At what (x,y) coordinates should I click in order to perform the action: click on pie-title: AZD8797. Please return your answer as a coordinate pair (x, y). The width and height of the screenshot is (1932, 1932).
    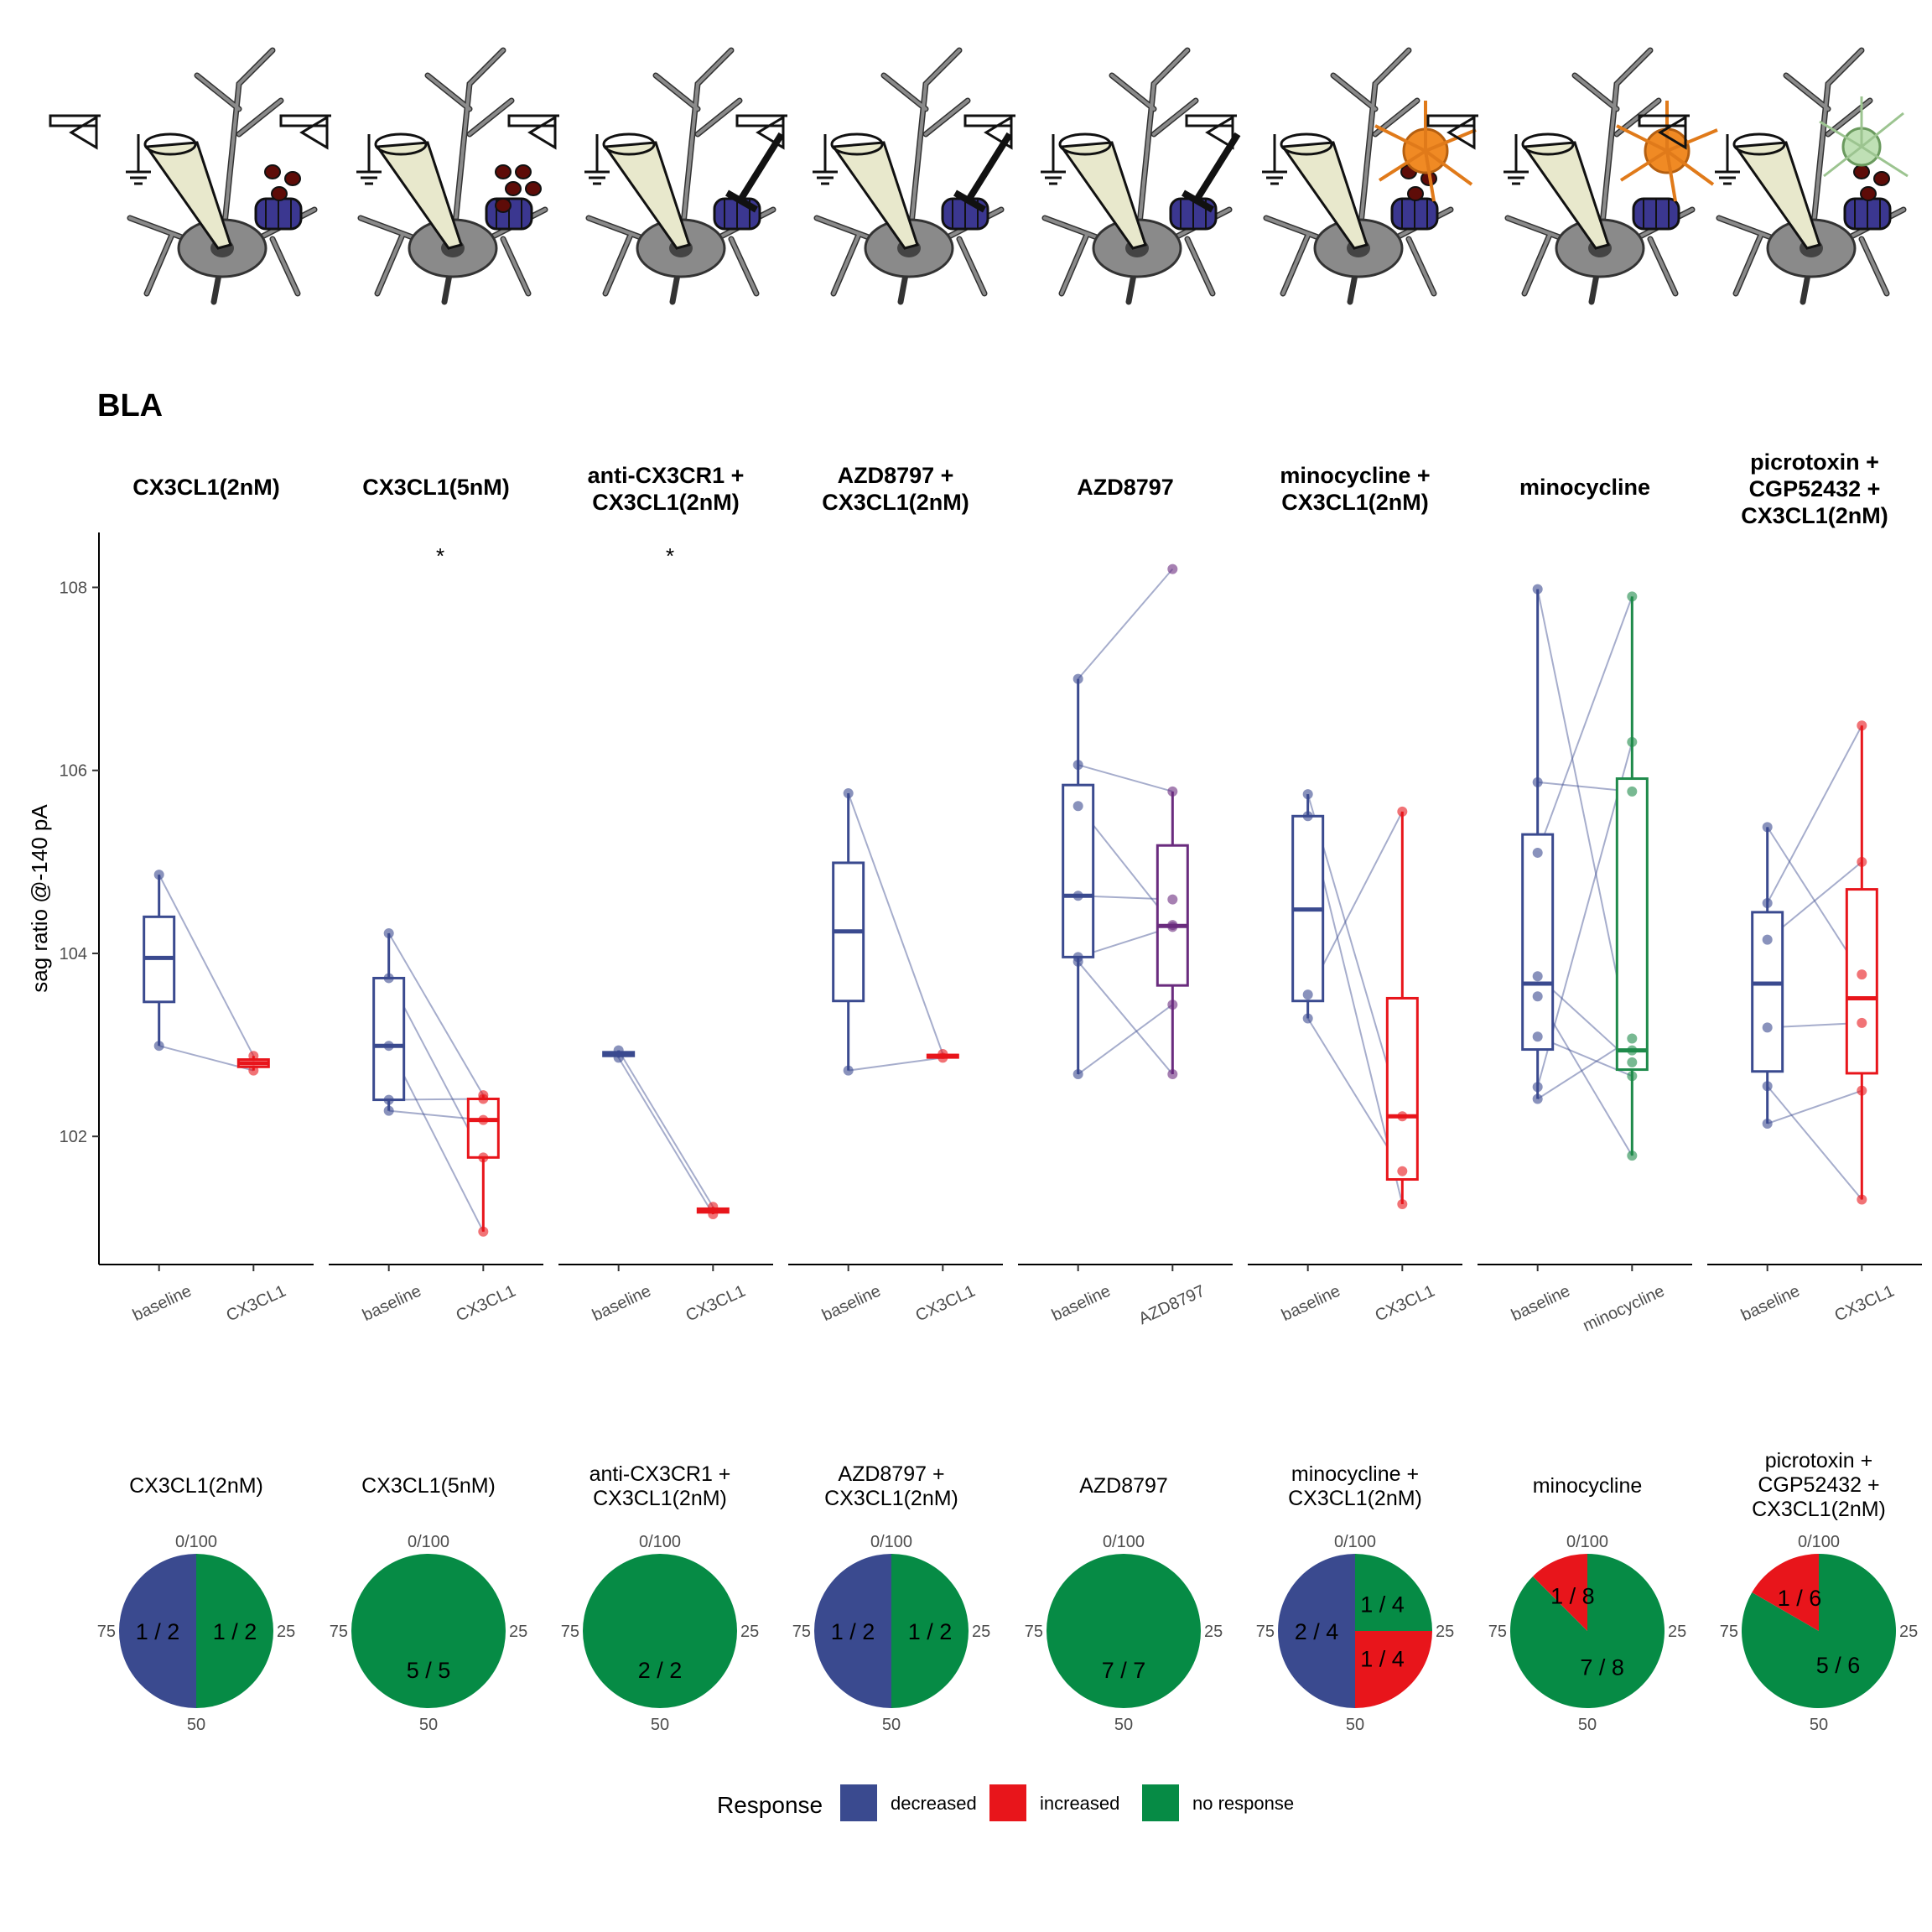
    Looking at the image, I should click on (1123, 1486).